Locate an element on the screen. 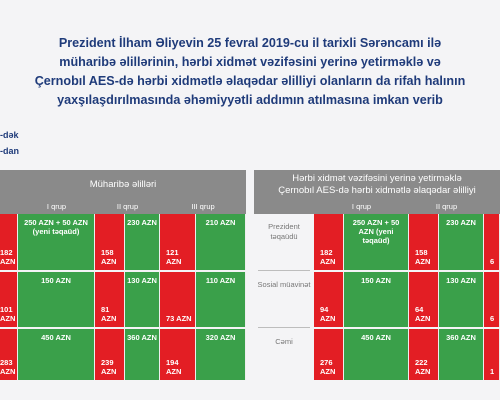 This screenshot has height=400, width=500. row-label: Sosial müavinət is located at coordinates (284, 284).